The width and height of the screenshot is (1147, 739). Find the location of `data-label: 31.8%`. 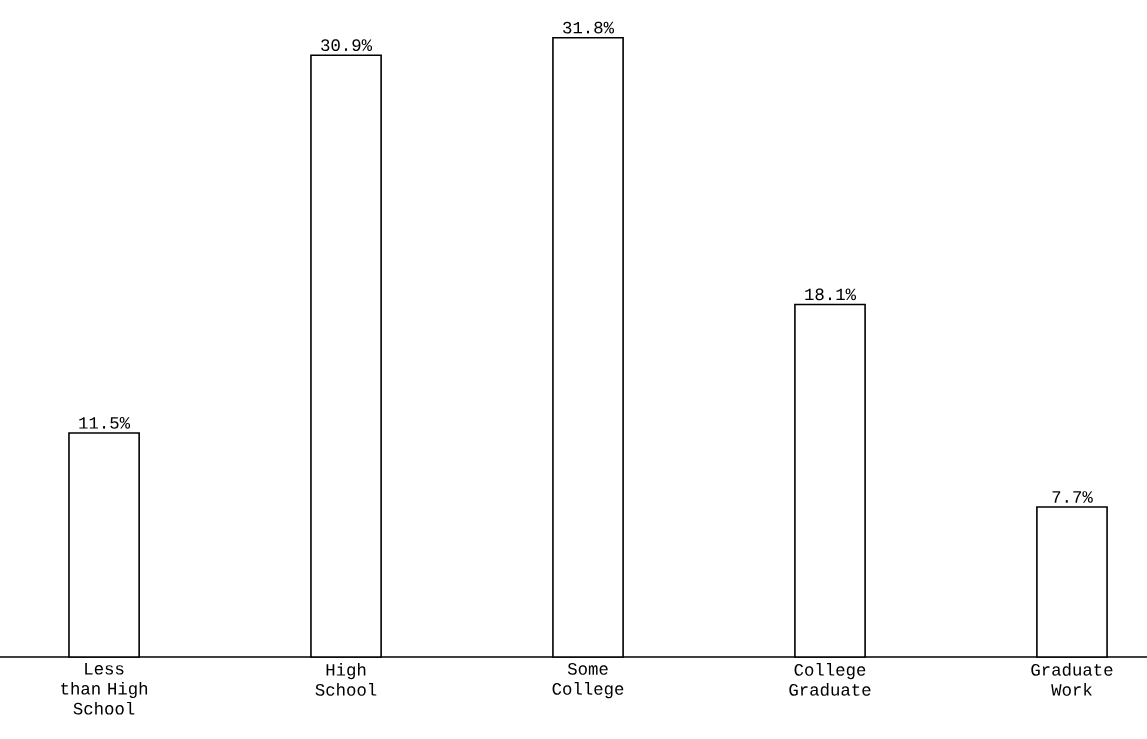

data-label: 31.8% is located at coordinates (589, 27).